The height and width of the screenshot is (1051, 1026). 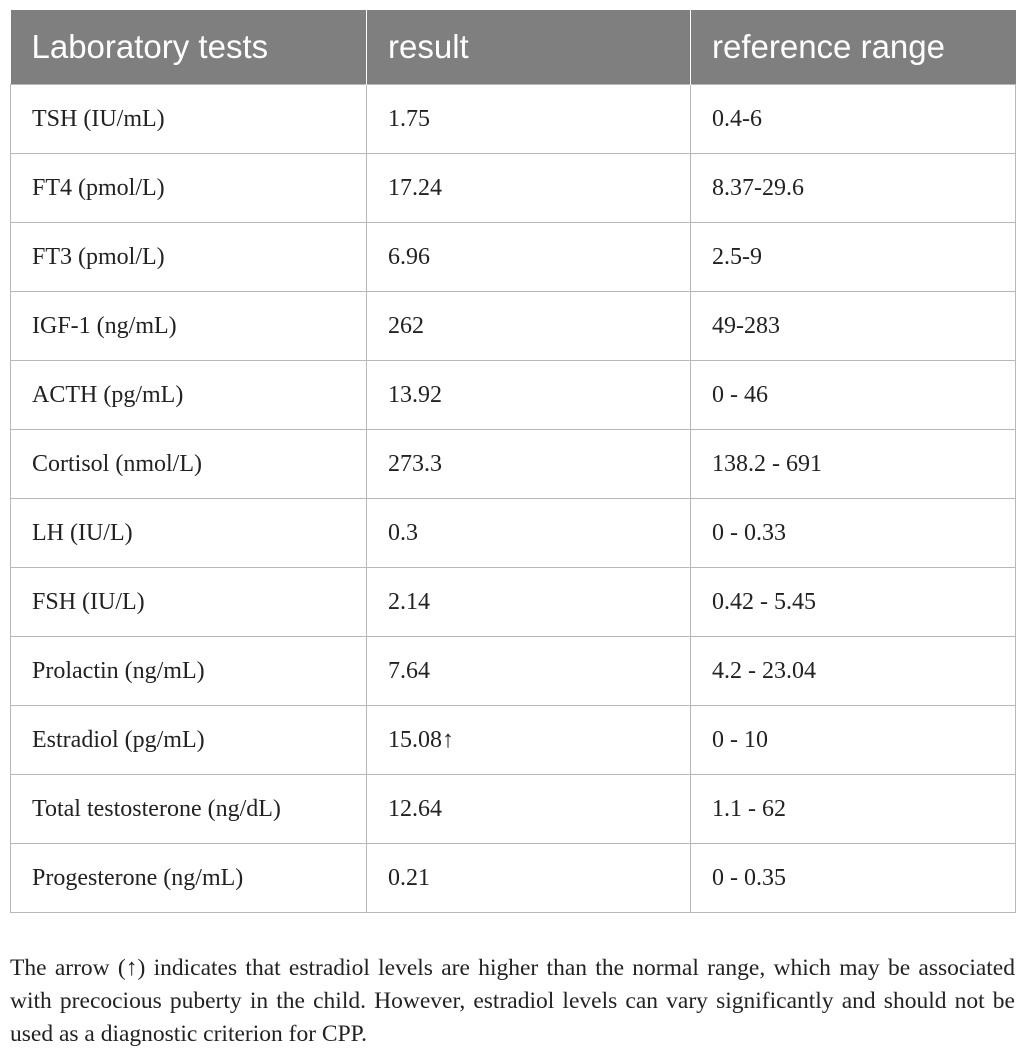 I want to click on header-row: Laboratory tests result reference range, so click(x=513, y=47).